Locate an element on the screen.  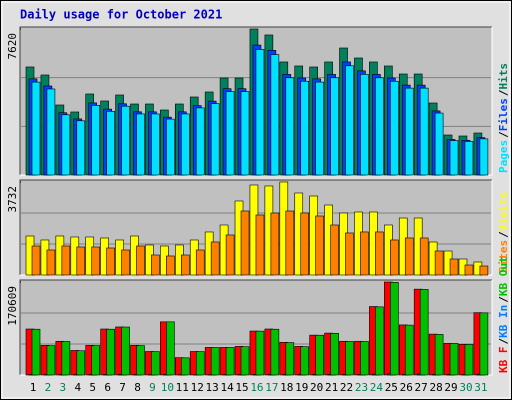
x-tick-label: 7 is located at coordinates (122, 387).